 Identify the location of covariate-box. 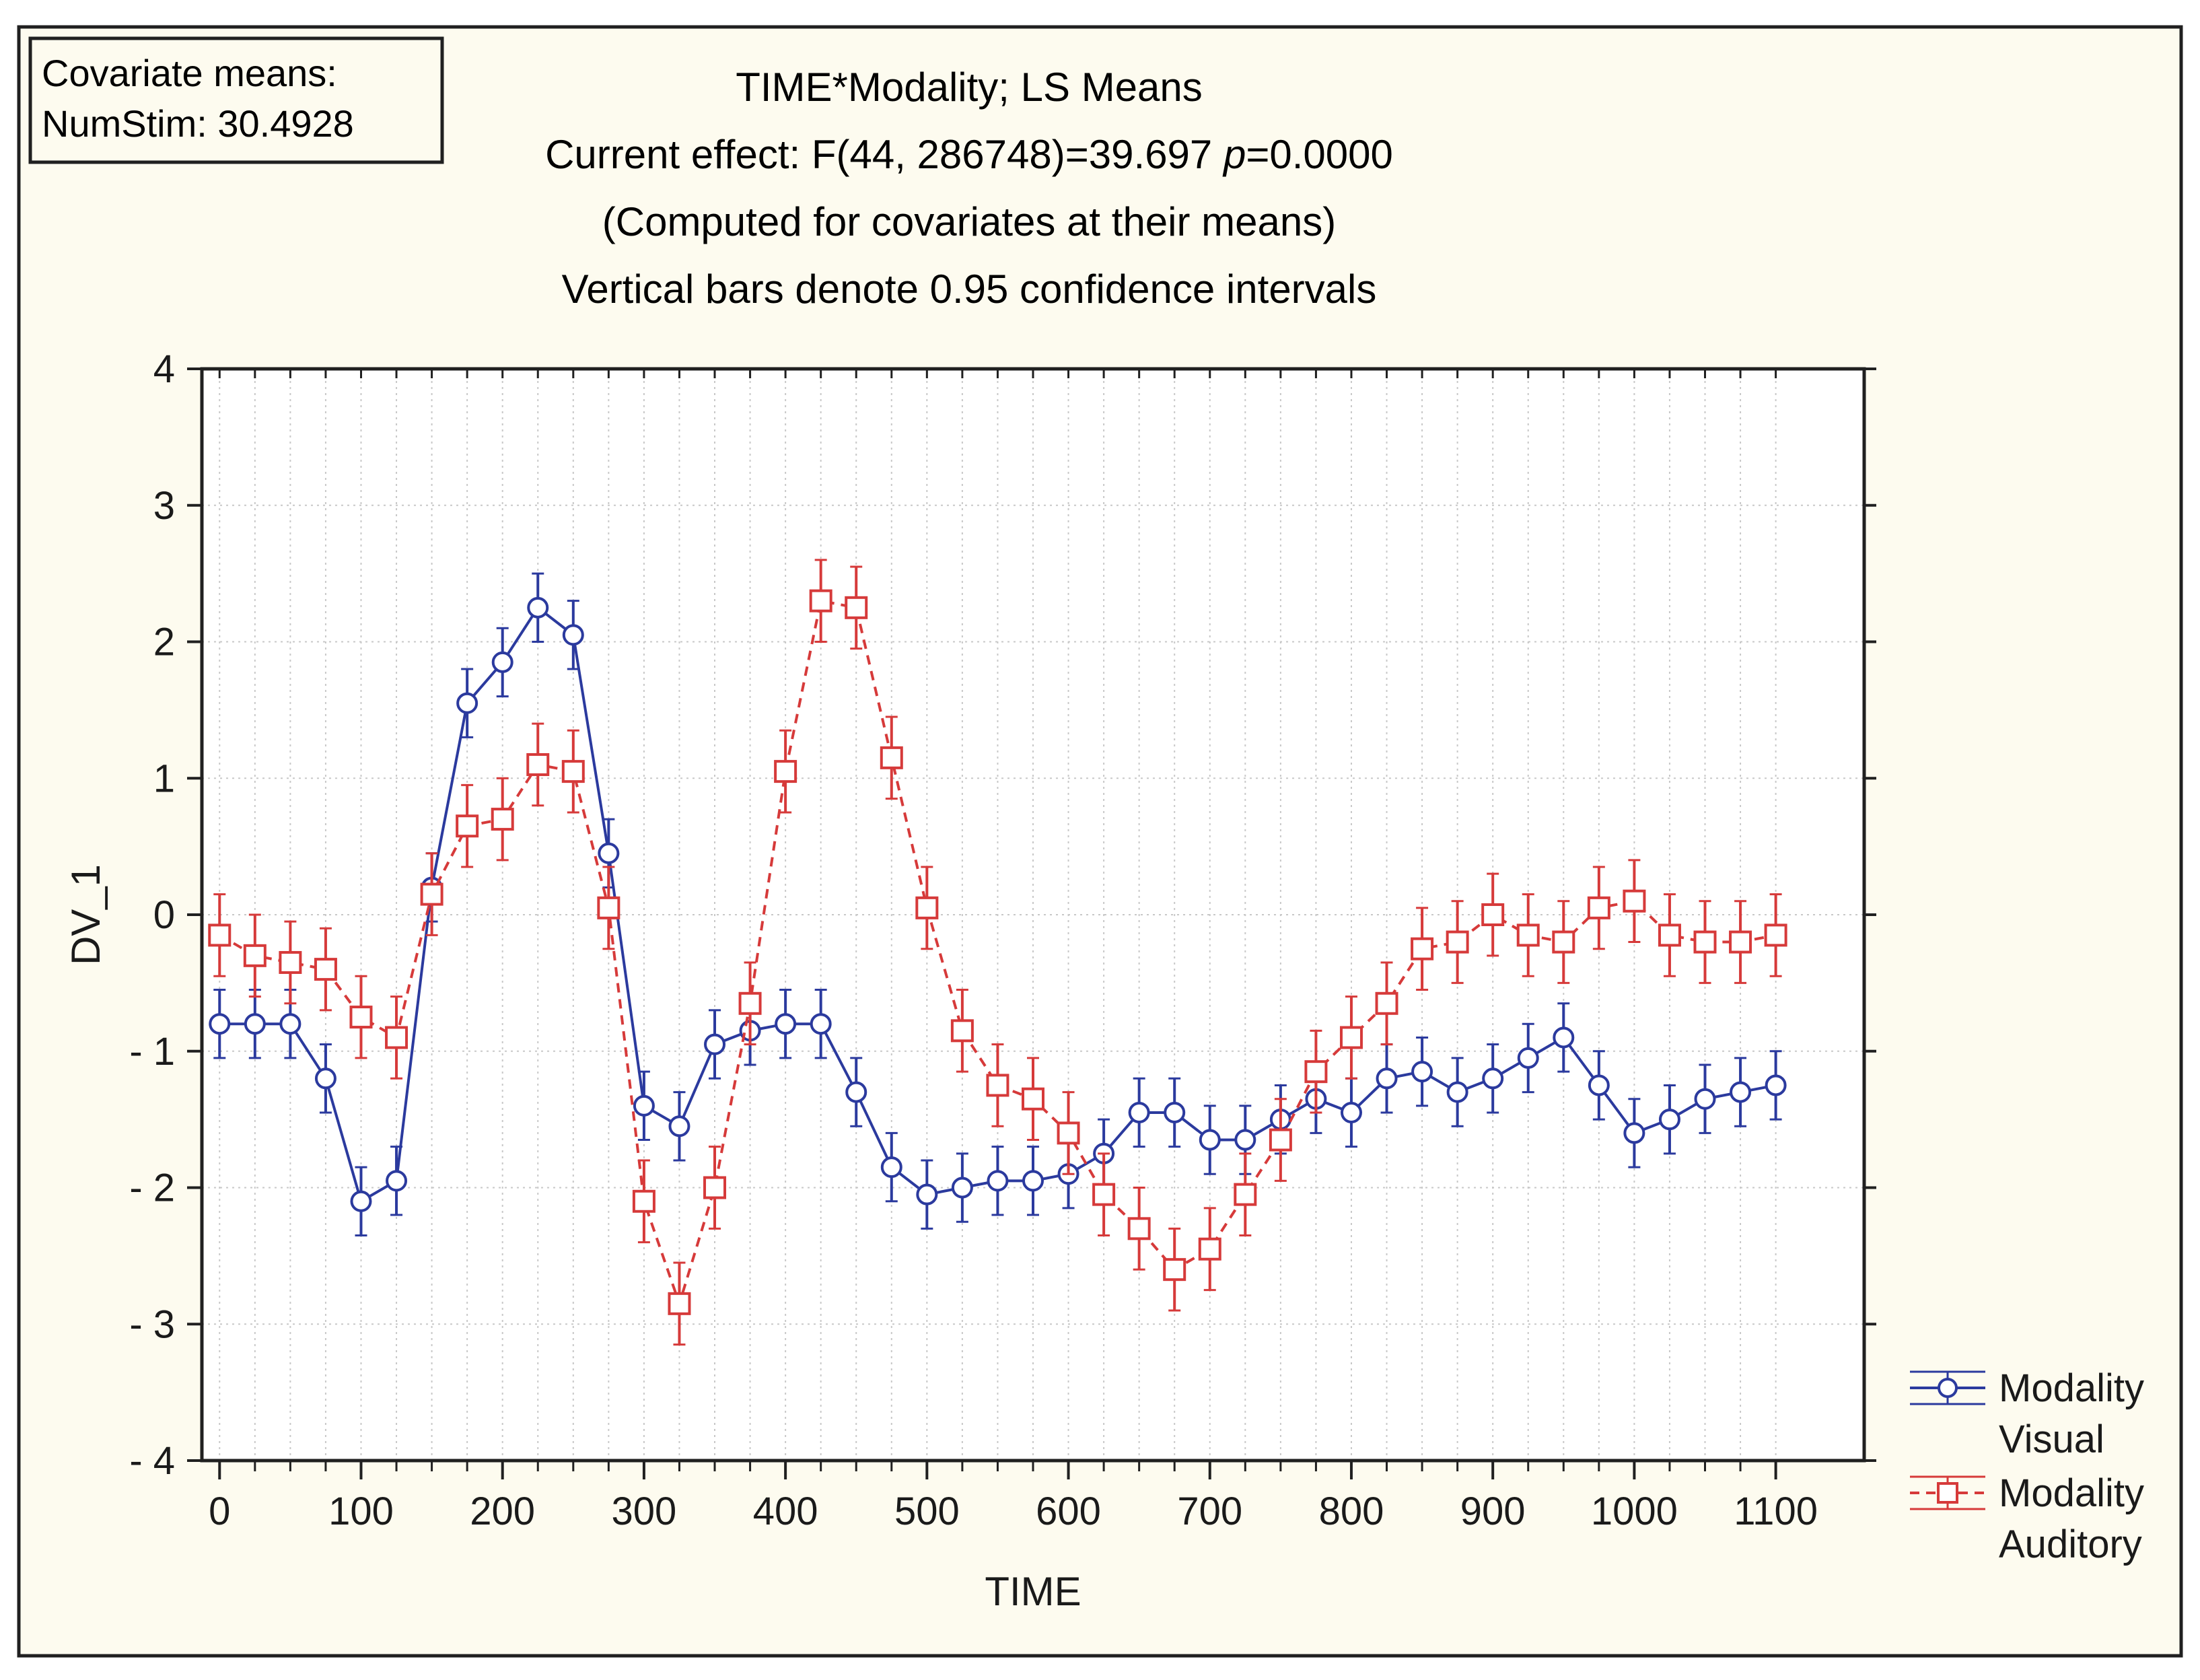
(236, 100).